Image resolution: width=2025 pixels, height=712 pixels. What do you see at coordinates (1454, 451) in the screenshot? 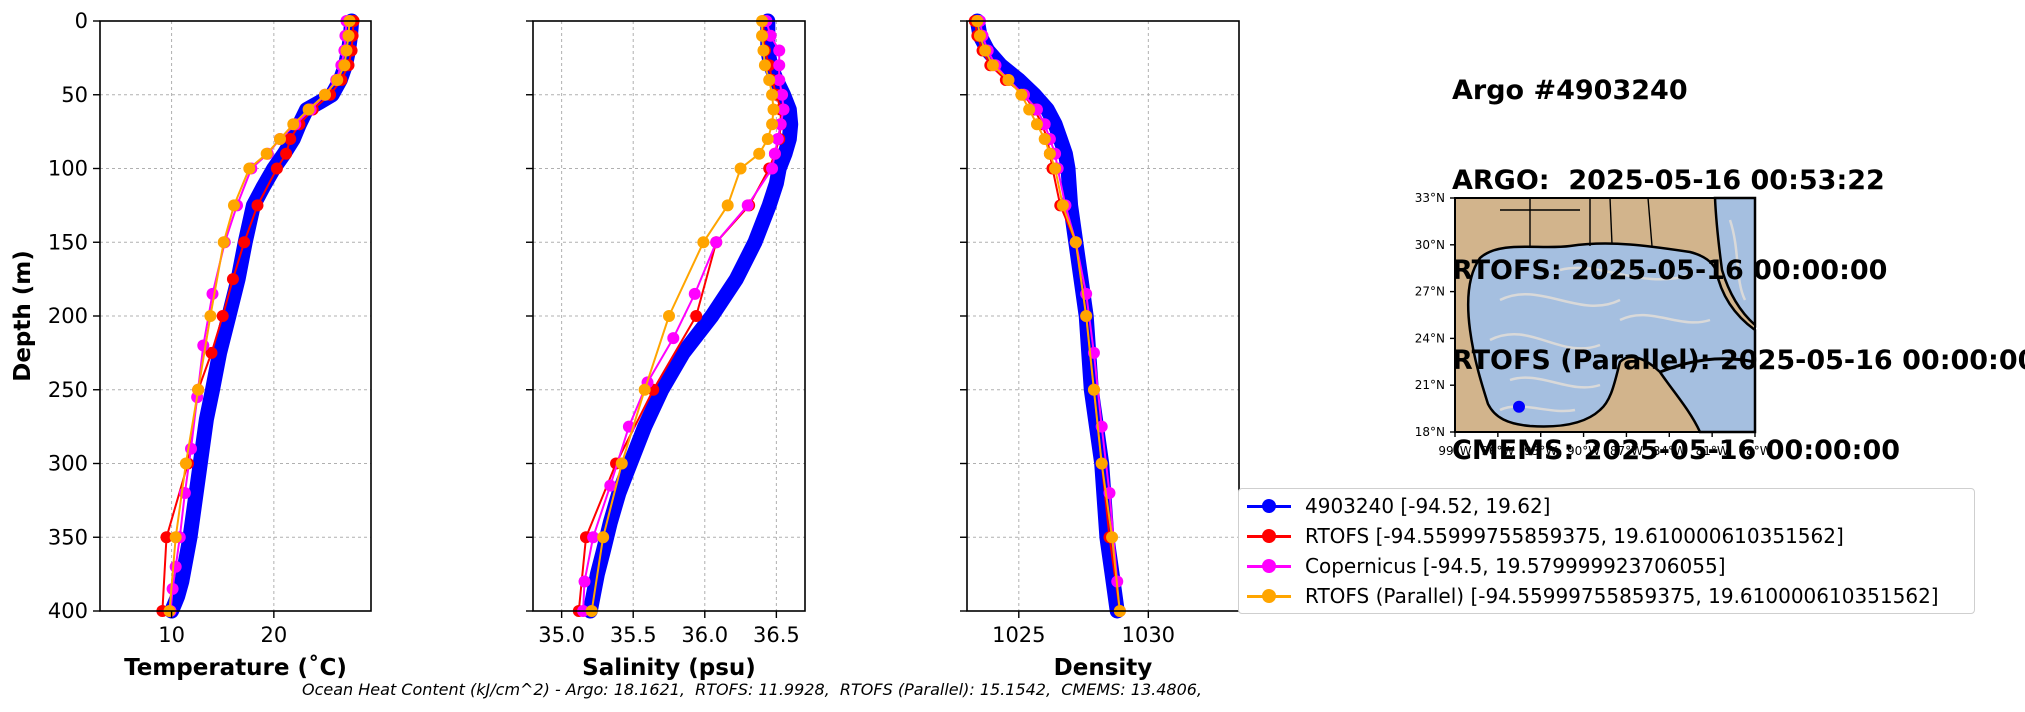
I see `map-lon-label: 99°W` at bounding box center [1454, 451].